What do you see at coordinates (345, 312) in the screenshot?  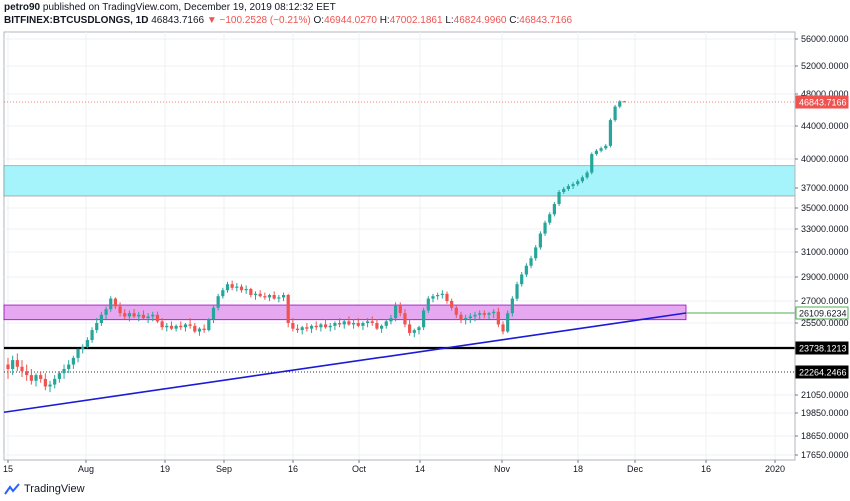 I see `support-zone-magenta` at bounding box center [345, 312].